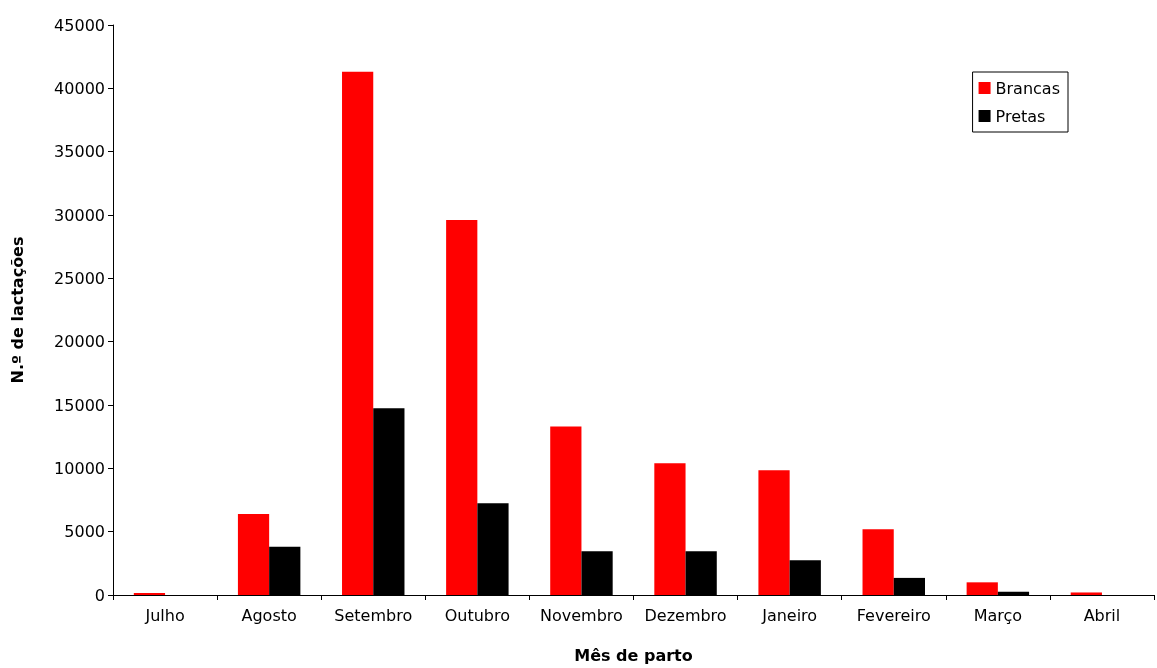  What do you see at coordinates (79, 215) in the screenshot?
I see `y-tick-label: 30000` at bounding box center [79, 215].